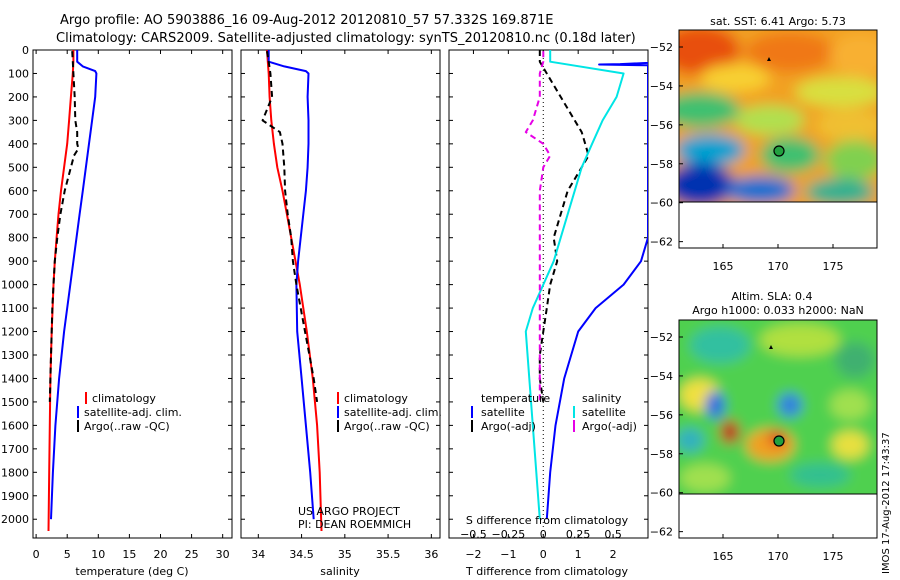  I want to click on y-tick-label: 0, so click(25, 50).